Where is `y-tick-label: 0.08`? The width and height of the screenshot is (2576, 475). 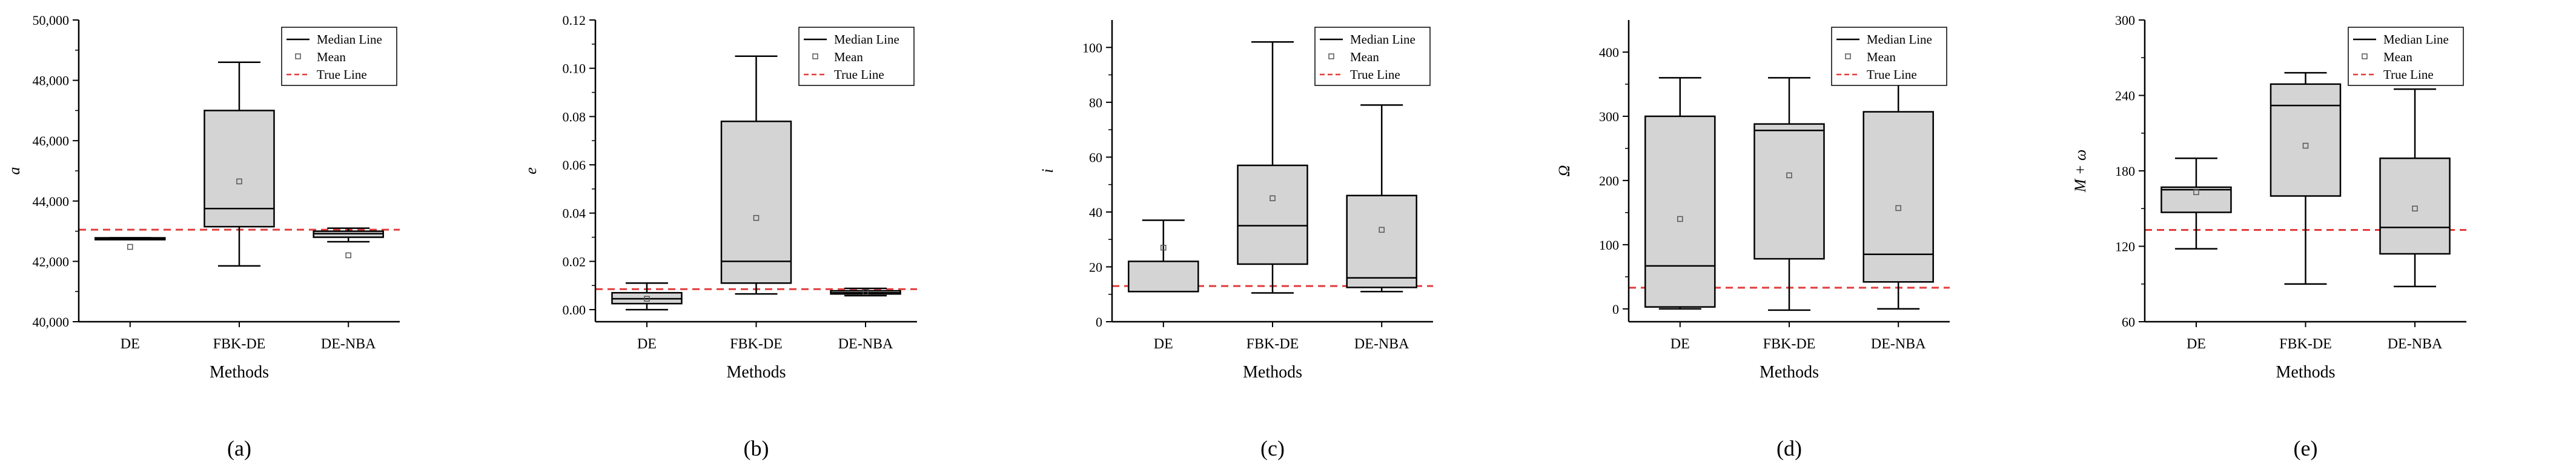 y-tick-label: 0.08 is located at coordinates (574, 117).